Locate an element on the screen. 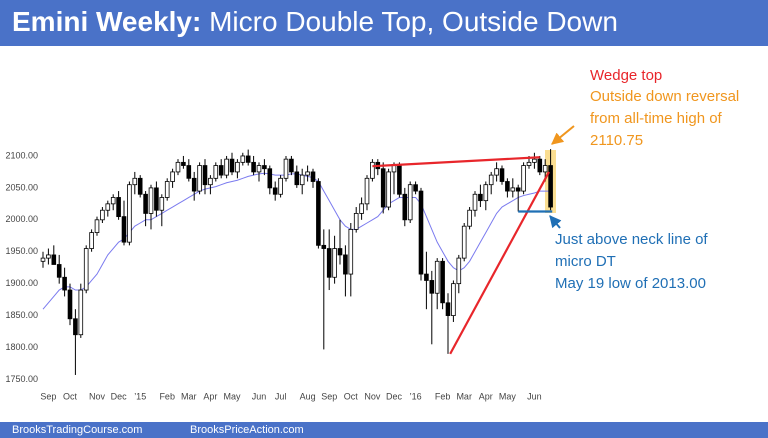 The width and height of the screenshot is (768, 438). y-tick-label: 2000.00 is located at coordinates (21, 219).